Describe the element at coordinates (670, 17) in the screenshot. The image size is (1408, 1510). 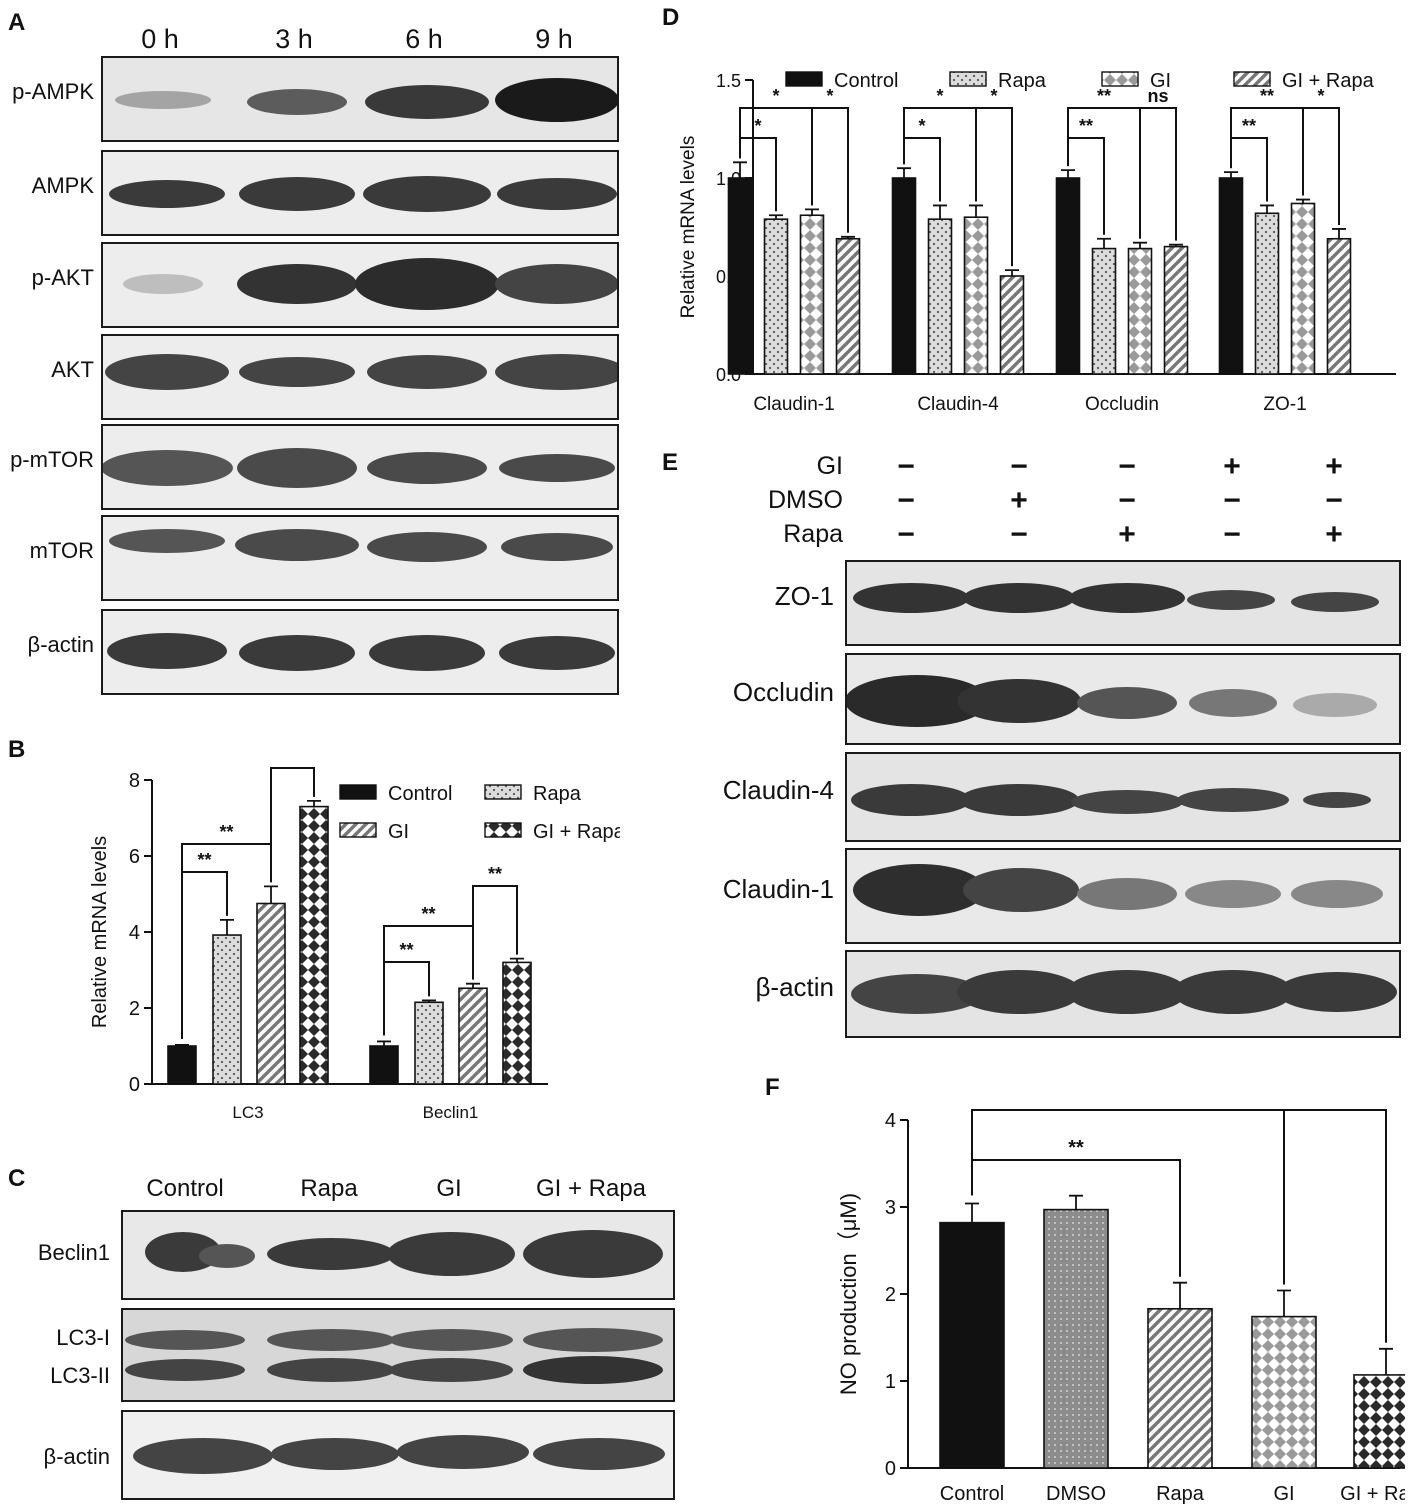
I see `panel-letter-d: D` at that location.